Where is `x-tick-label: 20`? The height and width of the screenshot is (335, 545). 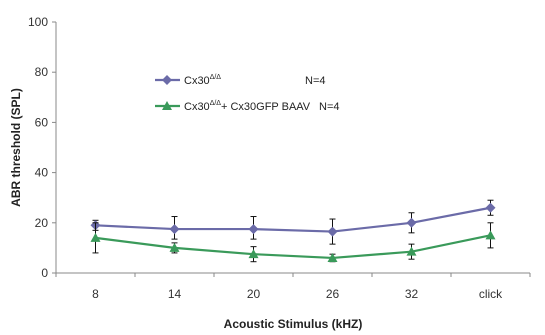
x-tick-label: 20 is located at coordinates (254, 294).